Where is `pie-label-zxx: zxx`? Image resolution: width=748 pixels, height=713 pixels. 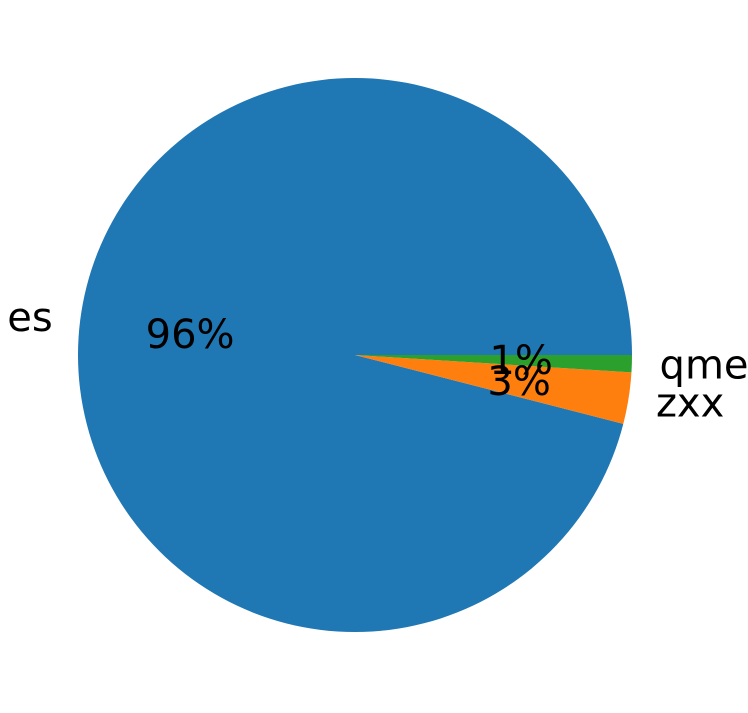
pie-label-zxx: zxx is located at coordinates (690, 404).